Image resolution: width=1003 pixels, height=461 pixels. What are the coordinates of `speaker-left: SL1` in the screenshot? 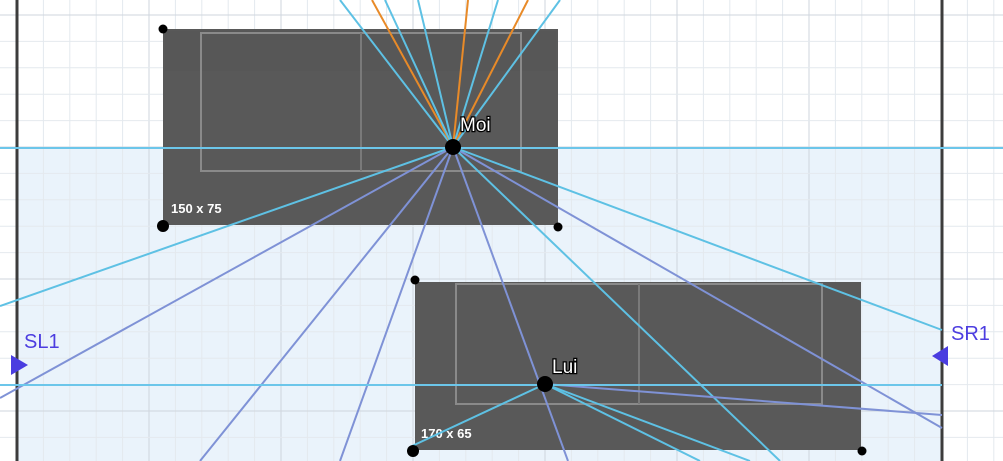 It's located at (35, 353).